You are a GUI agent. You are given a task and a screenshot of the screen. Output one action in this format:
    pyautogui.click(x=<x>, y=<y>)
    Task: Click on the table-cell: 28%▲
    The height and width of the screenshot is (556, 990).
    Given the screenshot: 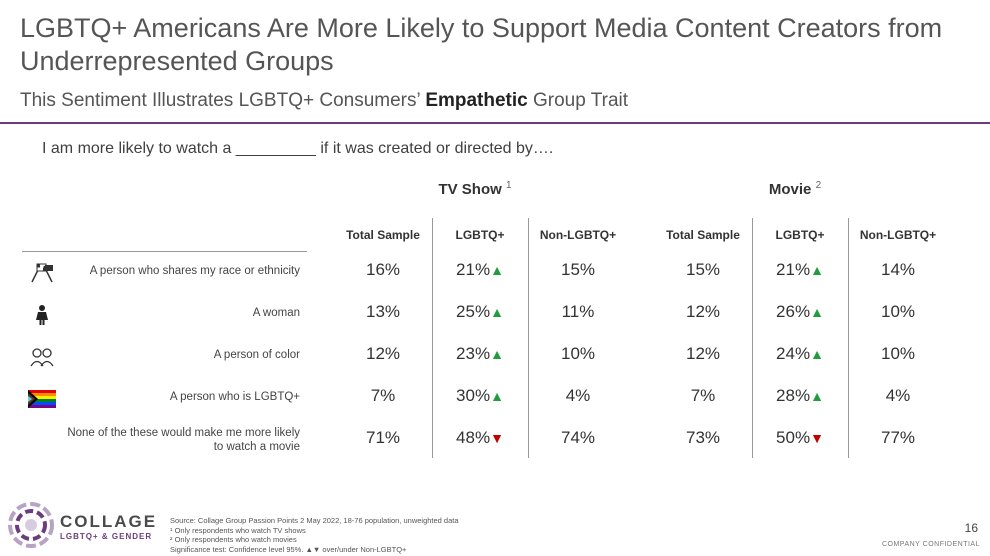 What is the action you would take?
    pyautogui.click(x=800, y=395)
    